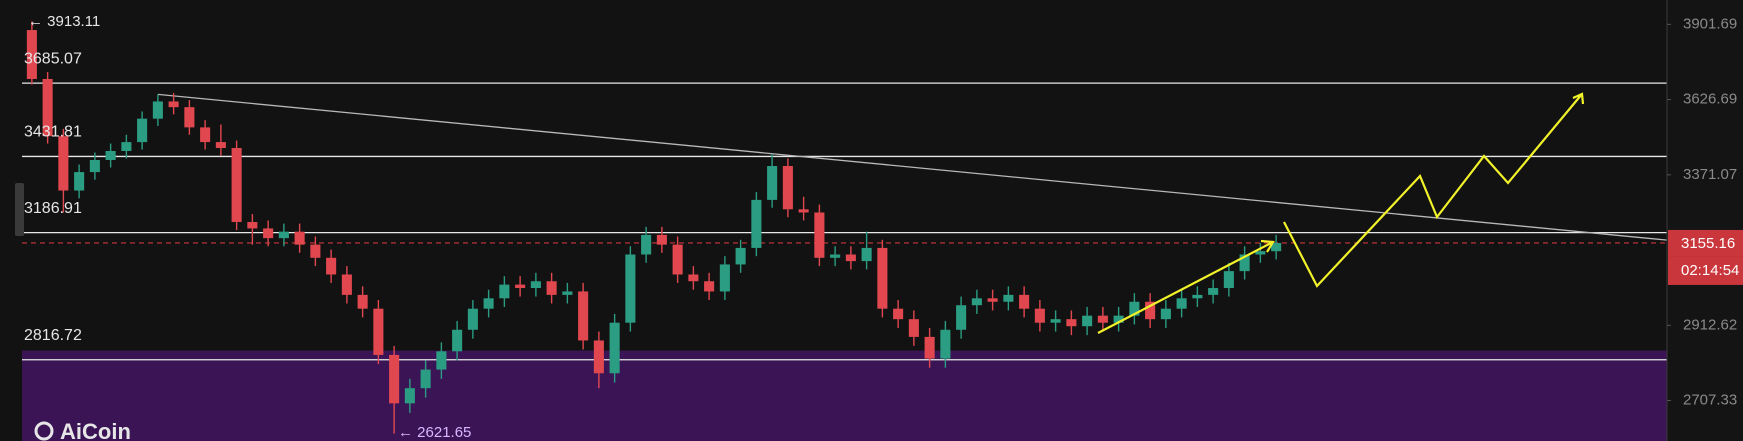 The height and width of the screenshot is (441, 1743). I want to click on price-axis, so click(1705, 220).